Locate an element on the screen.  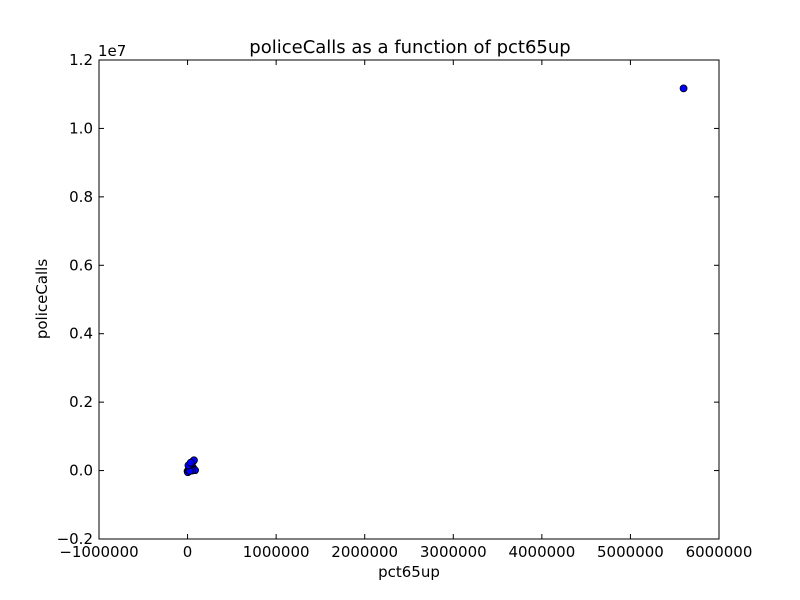
chart-title: policeCalls as a function of pct65up is located at coordinates (409, 47).